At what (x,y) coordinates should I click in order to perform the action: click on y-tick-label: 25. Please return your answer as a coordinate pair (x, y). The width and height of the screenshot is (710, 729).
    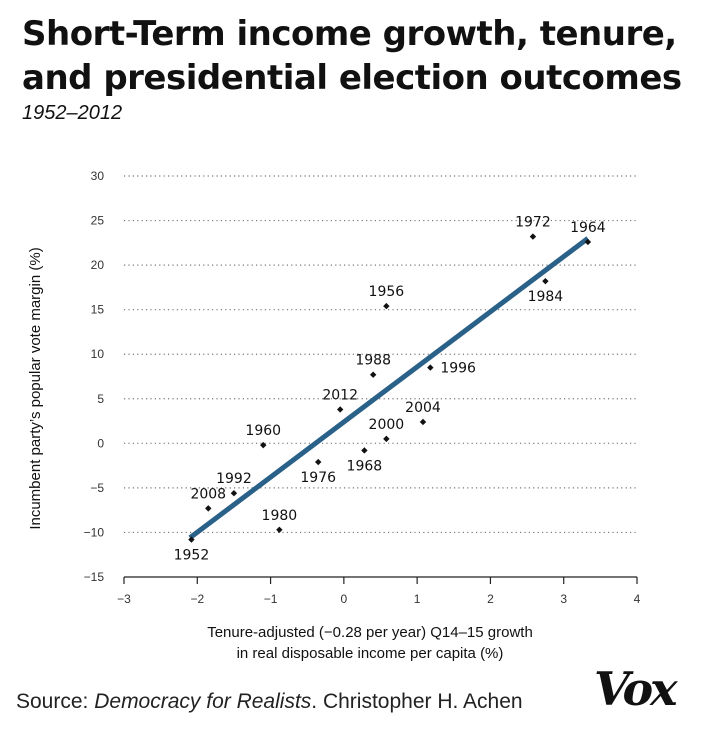
    Looking at the image, I should click on (98, 221).